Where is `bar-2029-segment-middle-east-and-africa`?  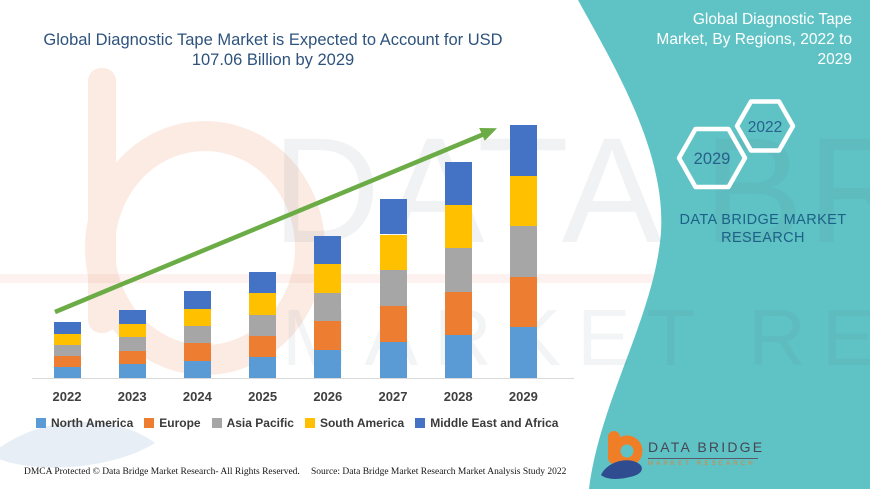
bar-2029-segment-middle-east-and-africa is located at coordinates (523, 150).